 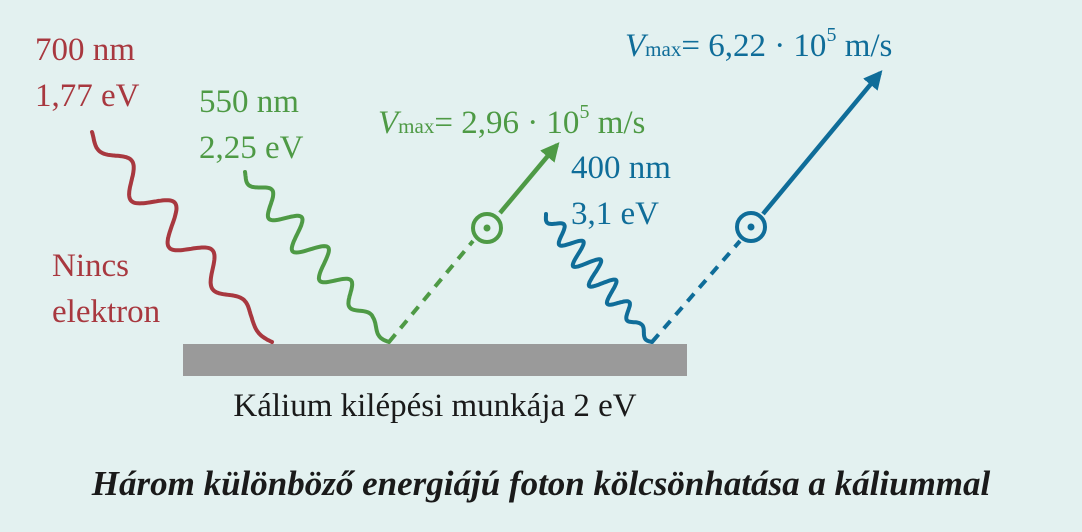 I want to click on red-photon-wave, so click(x=182, y=237).